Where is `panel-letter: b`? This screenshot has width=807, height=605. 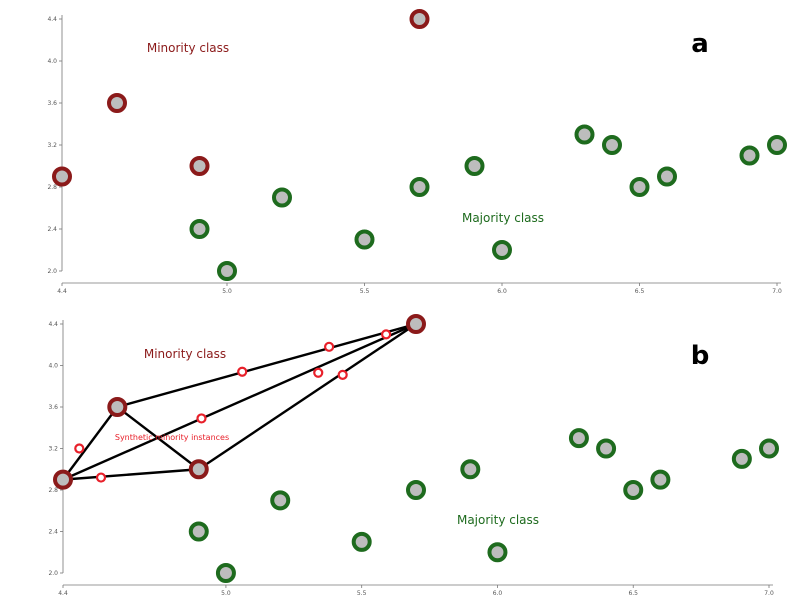
panel-letter: b is located at coordinates (700, 356).